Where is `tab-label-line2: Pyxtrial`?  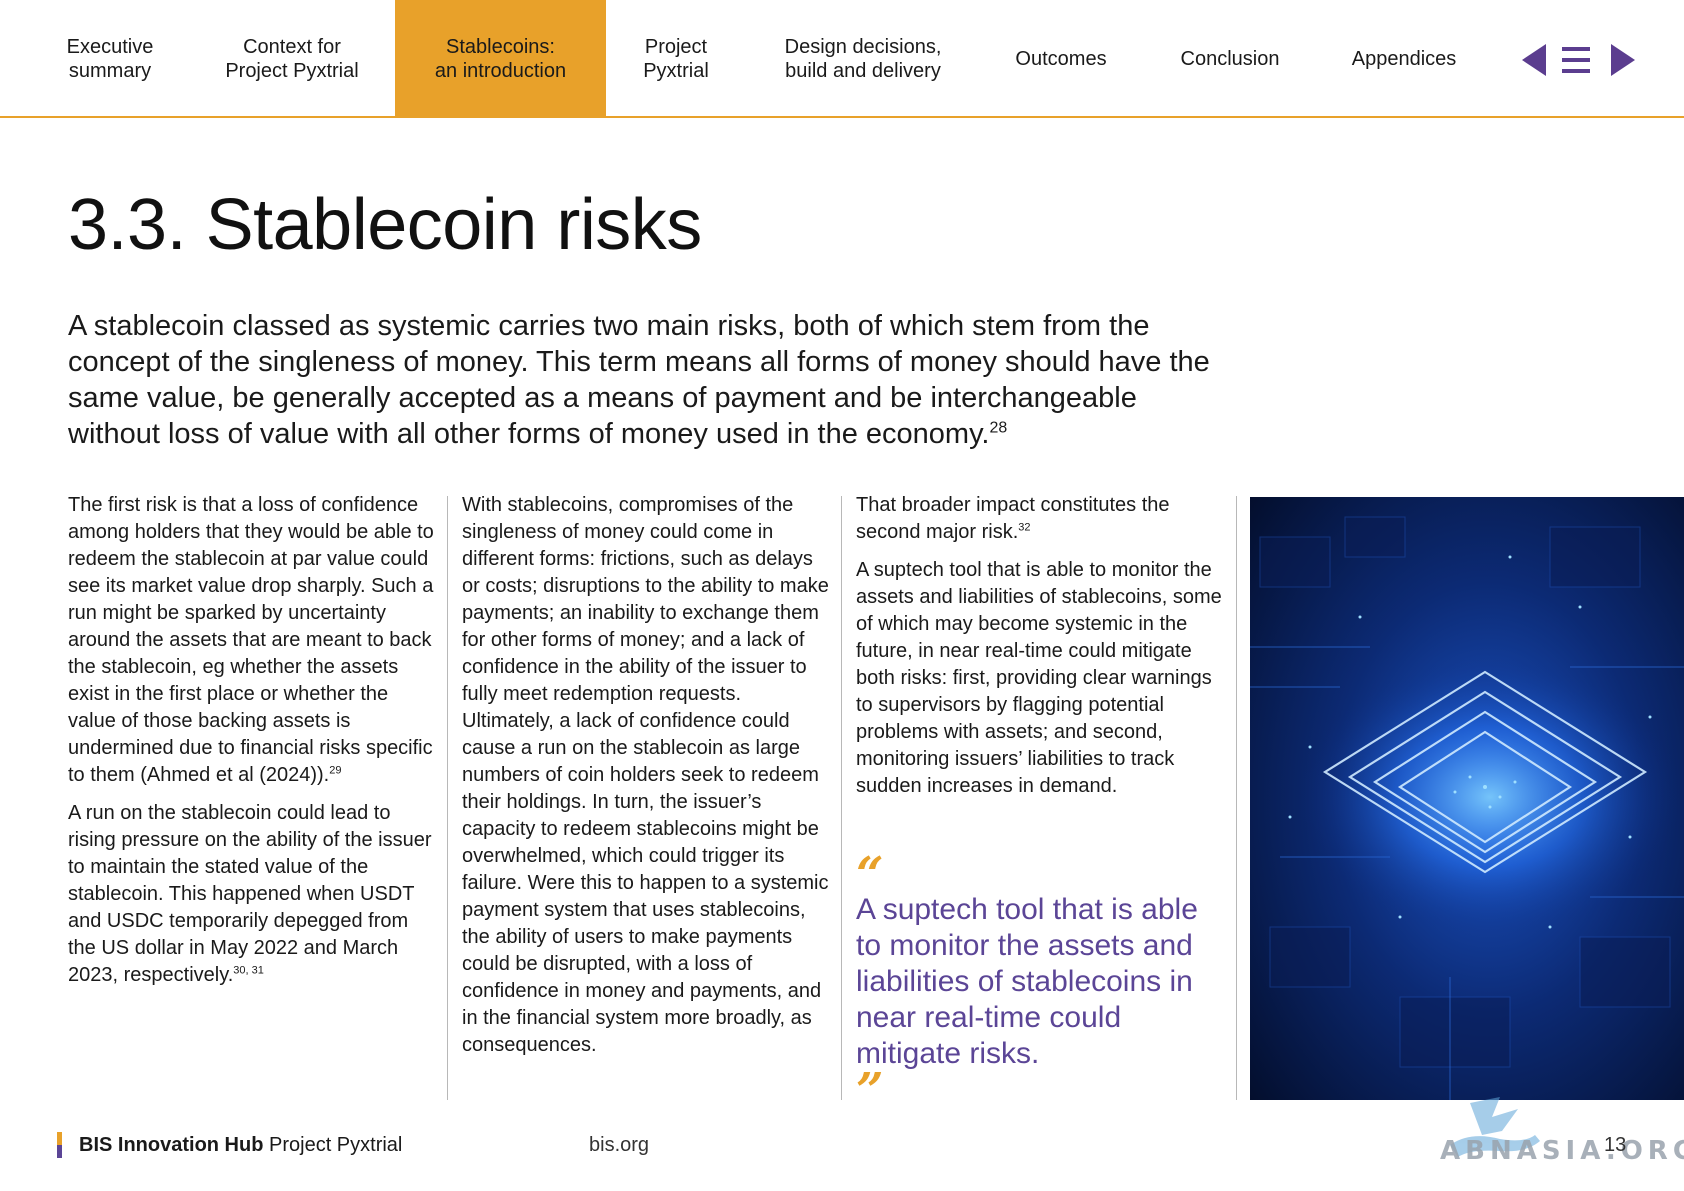 tab-label-line2: Pyxtrial is located at coordinates (676, 70).